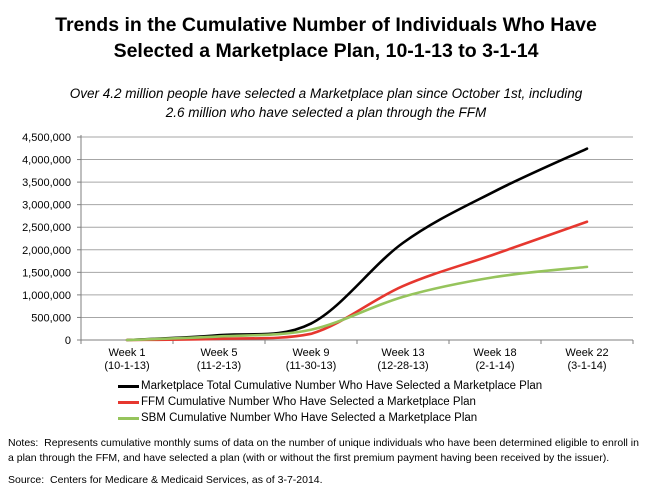 This screenshot has height=486, width=652. What do you see at coordinates (494, 359) in the screenshot?
I see `x-tick-label: Week 18 (2-1-14)` at bounding box center [494, 359].